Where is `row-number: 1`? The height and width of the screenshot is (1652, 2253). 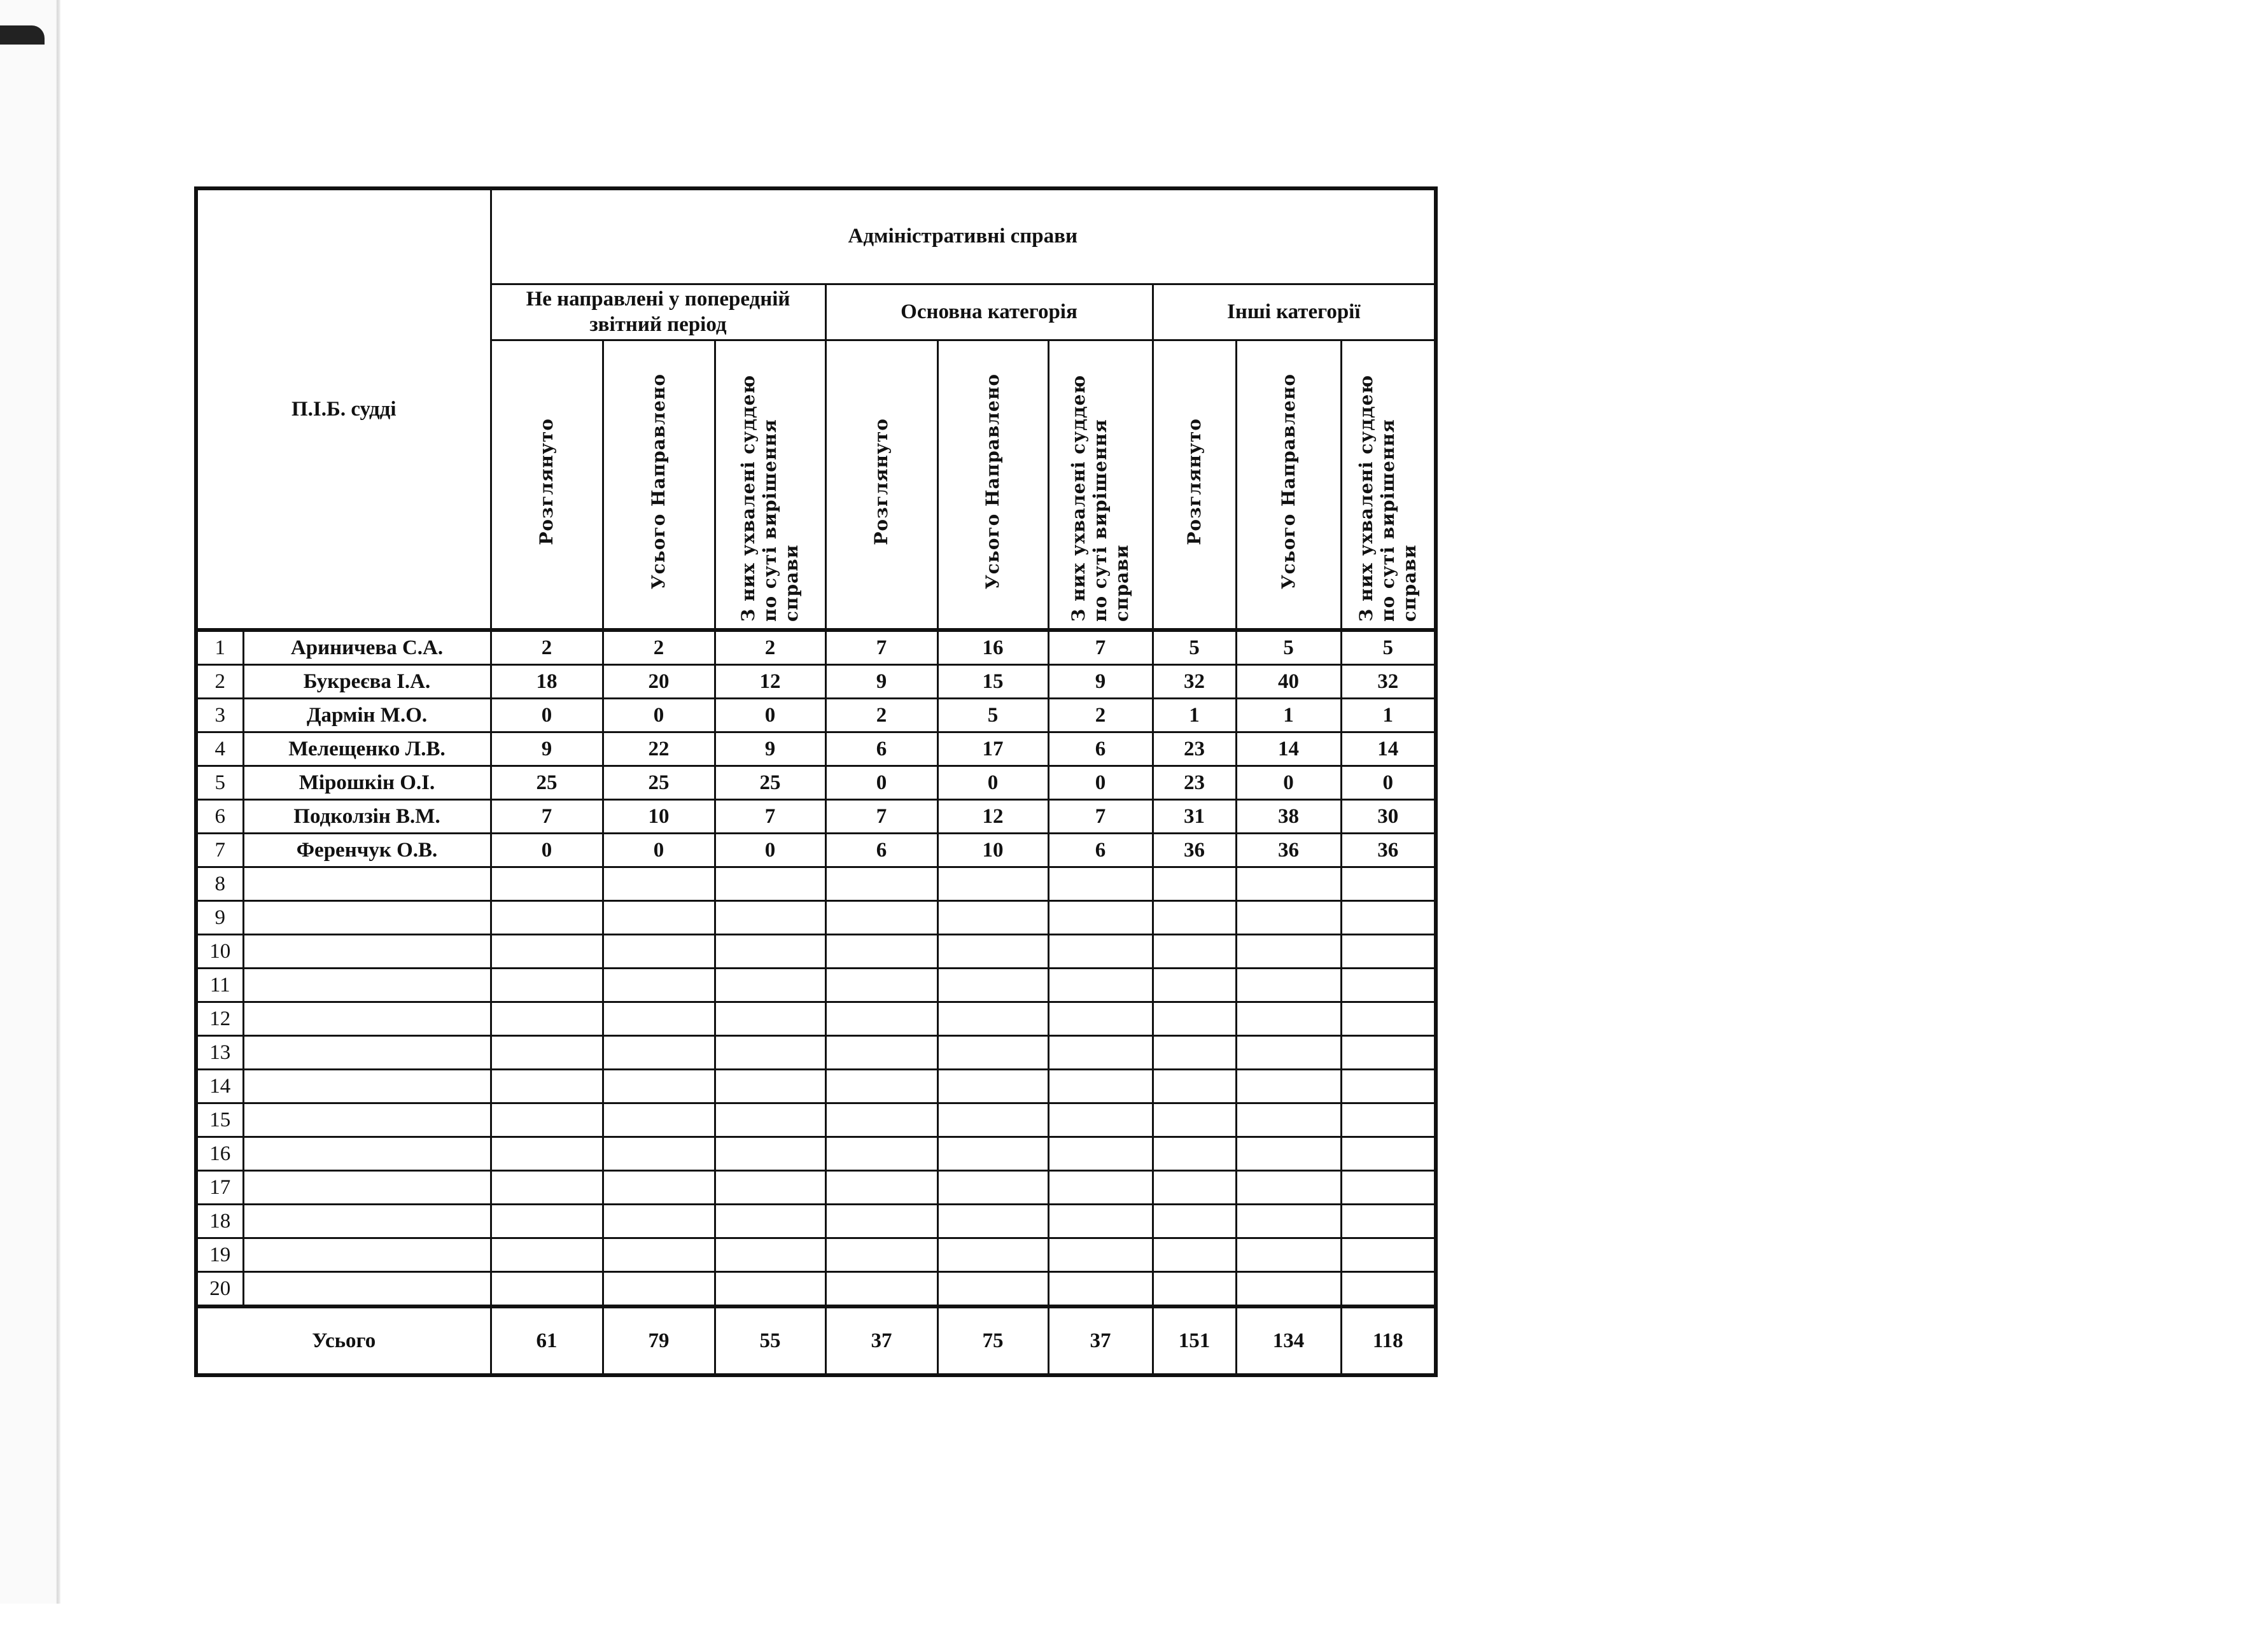
row-number: 1 is located at coordinates (219, 647).